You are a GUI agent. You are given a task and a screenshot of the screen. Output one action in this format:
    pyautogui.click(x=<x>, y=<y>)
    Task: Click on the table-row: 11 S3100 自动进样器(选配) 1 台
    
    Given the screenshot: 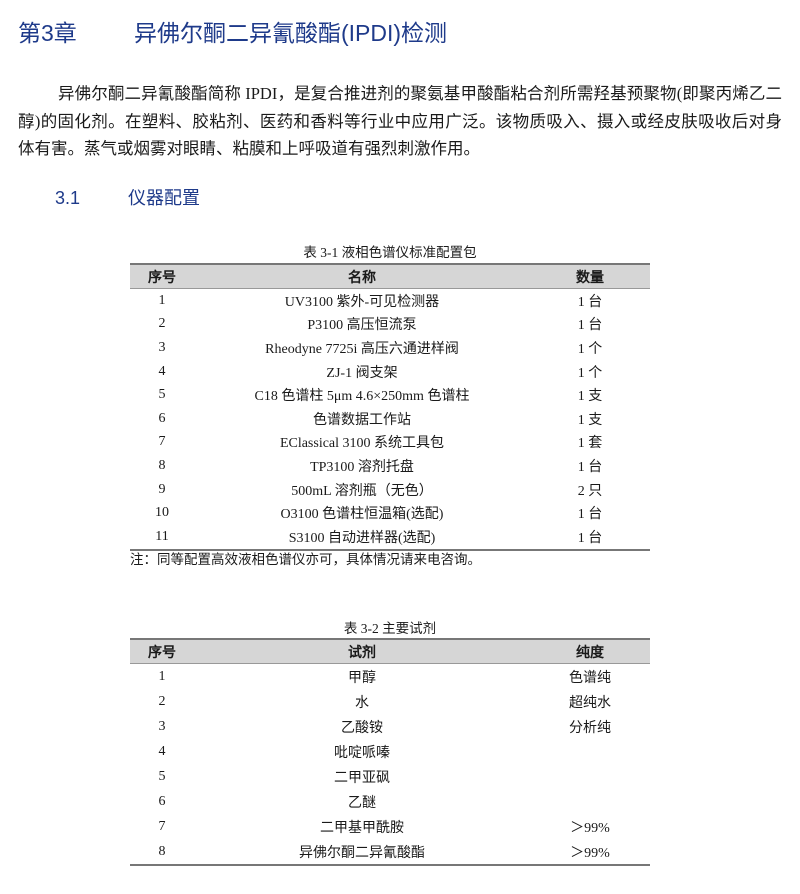 What is the action you would take?
    pyautogui.click(x=390, y=537)
    